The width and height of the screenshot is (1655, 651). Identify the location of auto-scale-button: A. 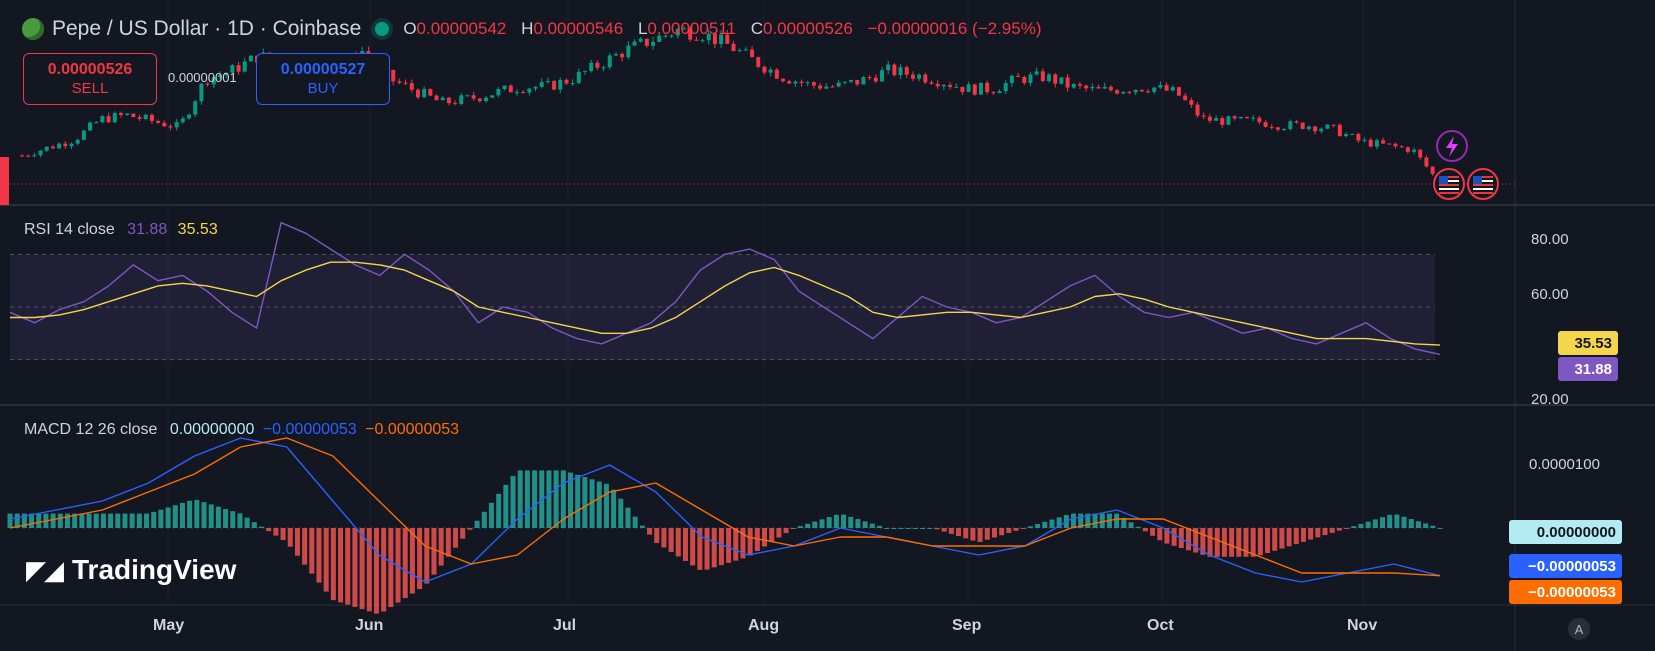
(1579, 629).